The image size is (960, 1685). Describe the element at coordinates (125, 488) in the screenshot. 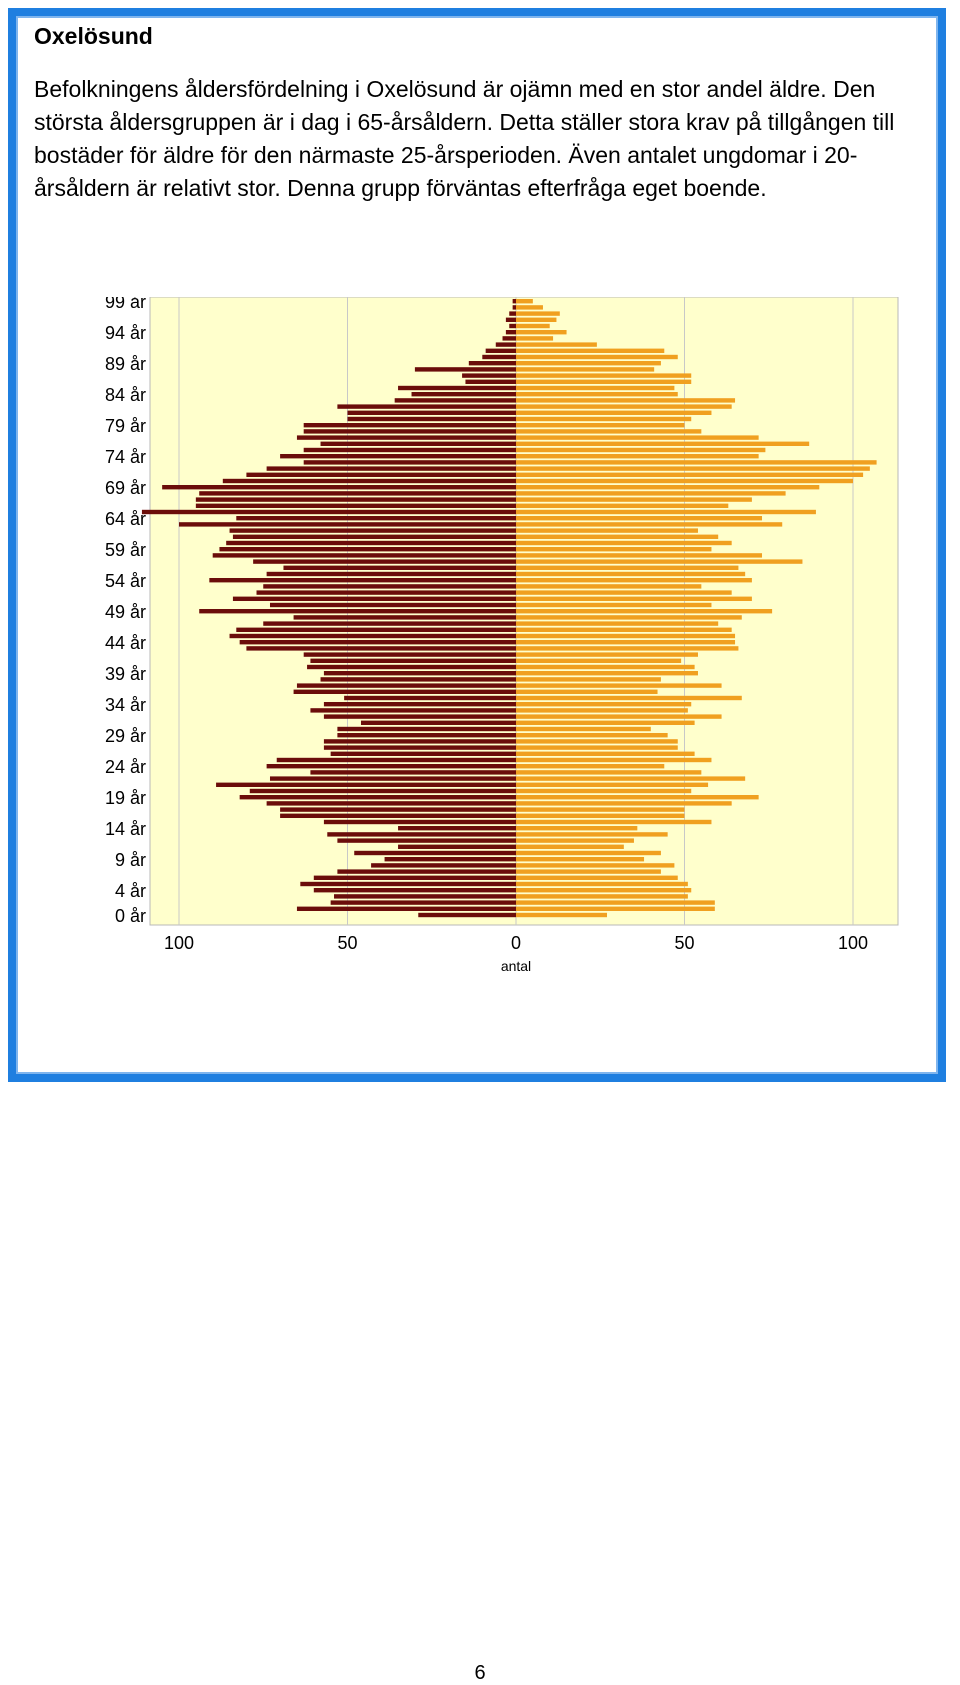

I see `y-tick-label: 69 år` at that location.